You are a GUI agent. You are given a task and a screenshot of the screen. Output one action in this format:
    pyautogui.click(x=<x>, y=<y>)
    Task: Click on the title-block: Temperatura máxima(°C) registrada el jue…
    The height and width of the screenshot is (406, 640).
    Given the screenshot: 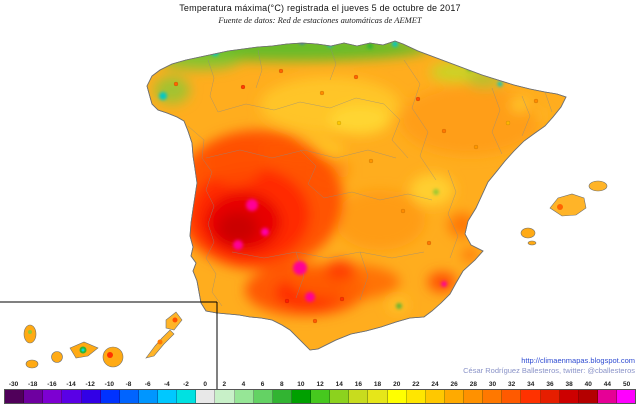 What is the action you would take?
    pyautogui.click(x=320, y=14)
    